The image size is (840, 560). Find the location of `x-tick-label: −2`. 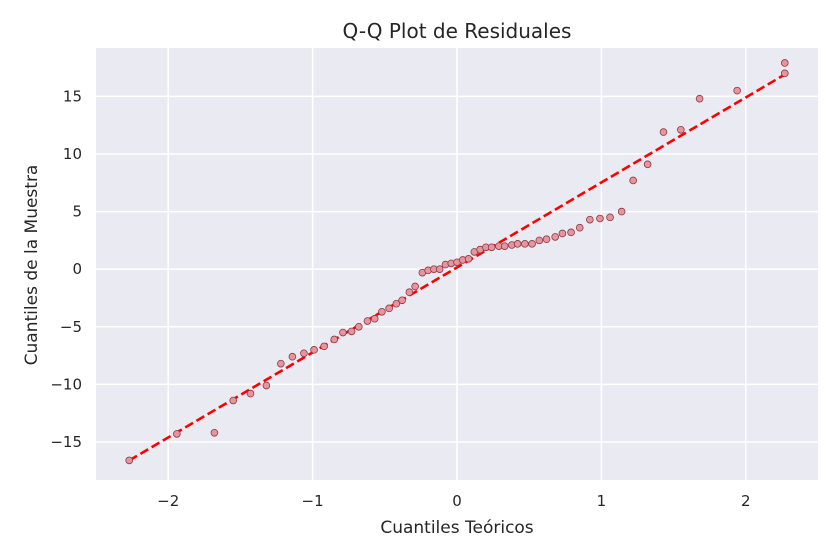

x-tick-label: −2 is located at coordinates (168, 501).